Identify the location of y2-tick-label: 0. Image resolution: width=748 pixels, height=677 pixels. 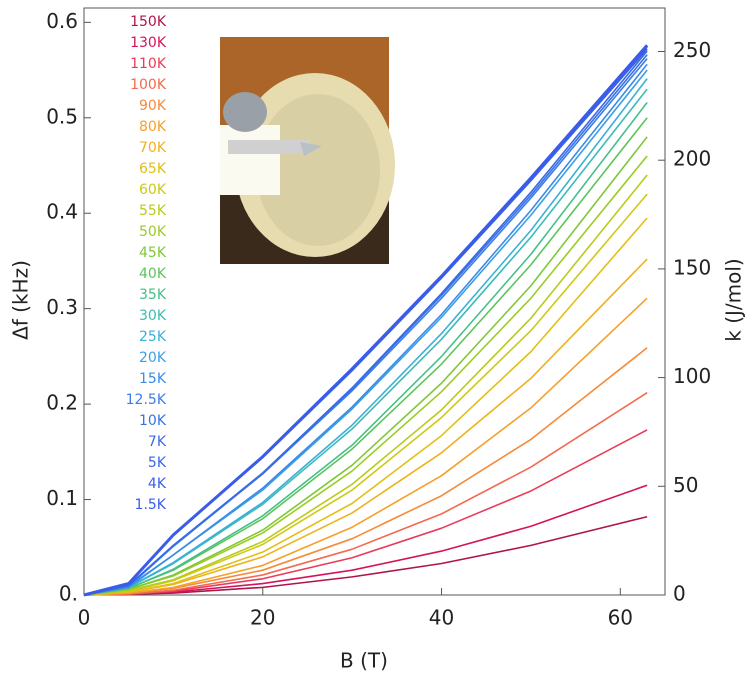
(679, 594).